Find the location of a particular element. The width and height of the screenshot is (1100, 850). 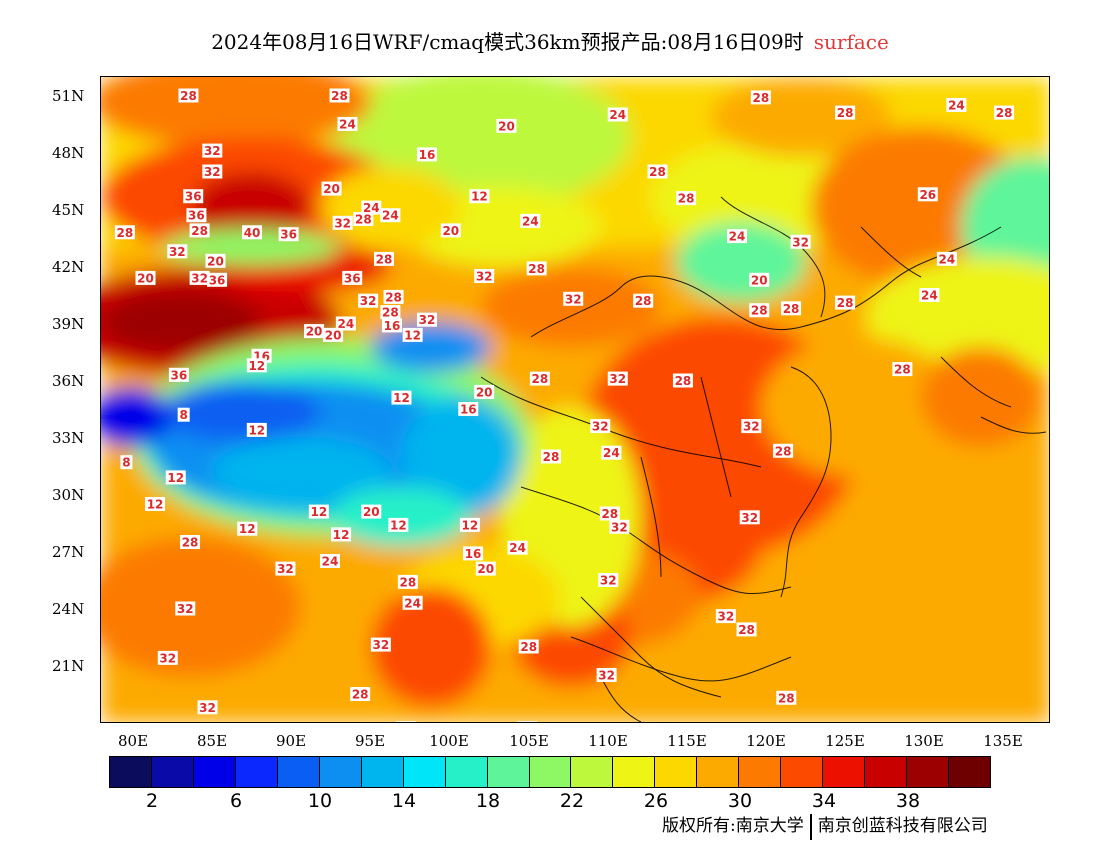

lat-label-36n: 36N is located at coordinates (68, 381).